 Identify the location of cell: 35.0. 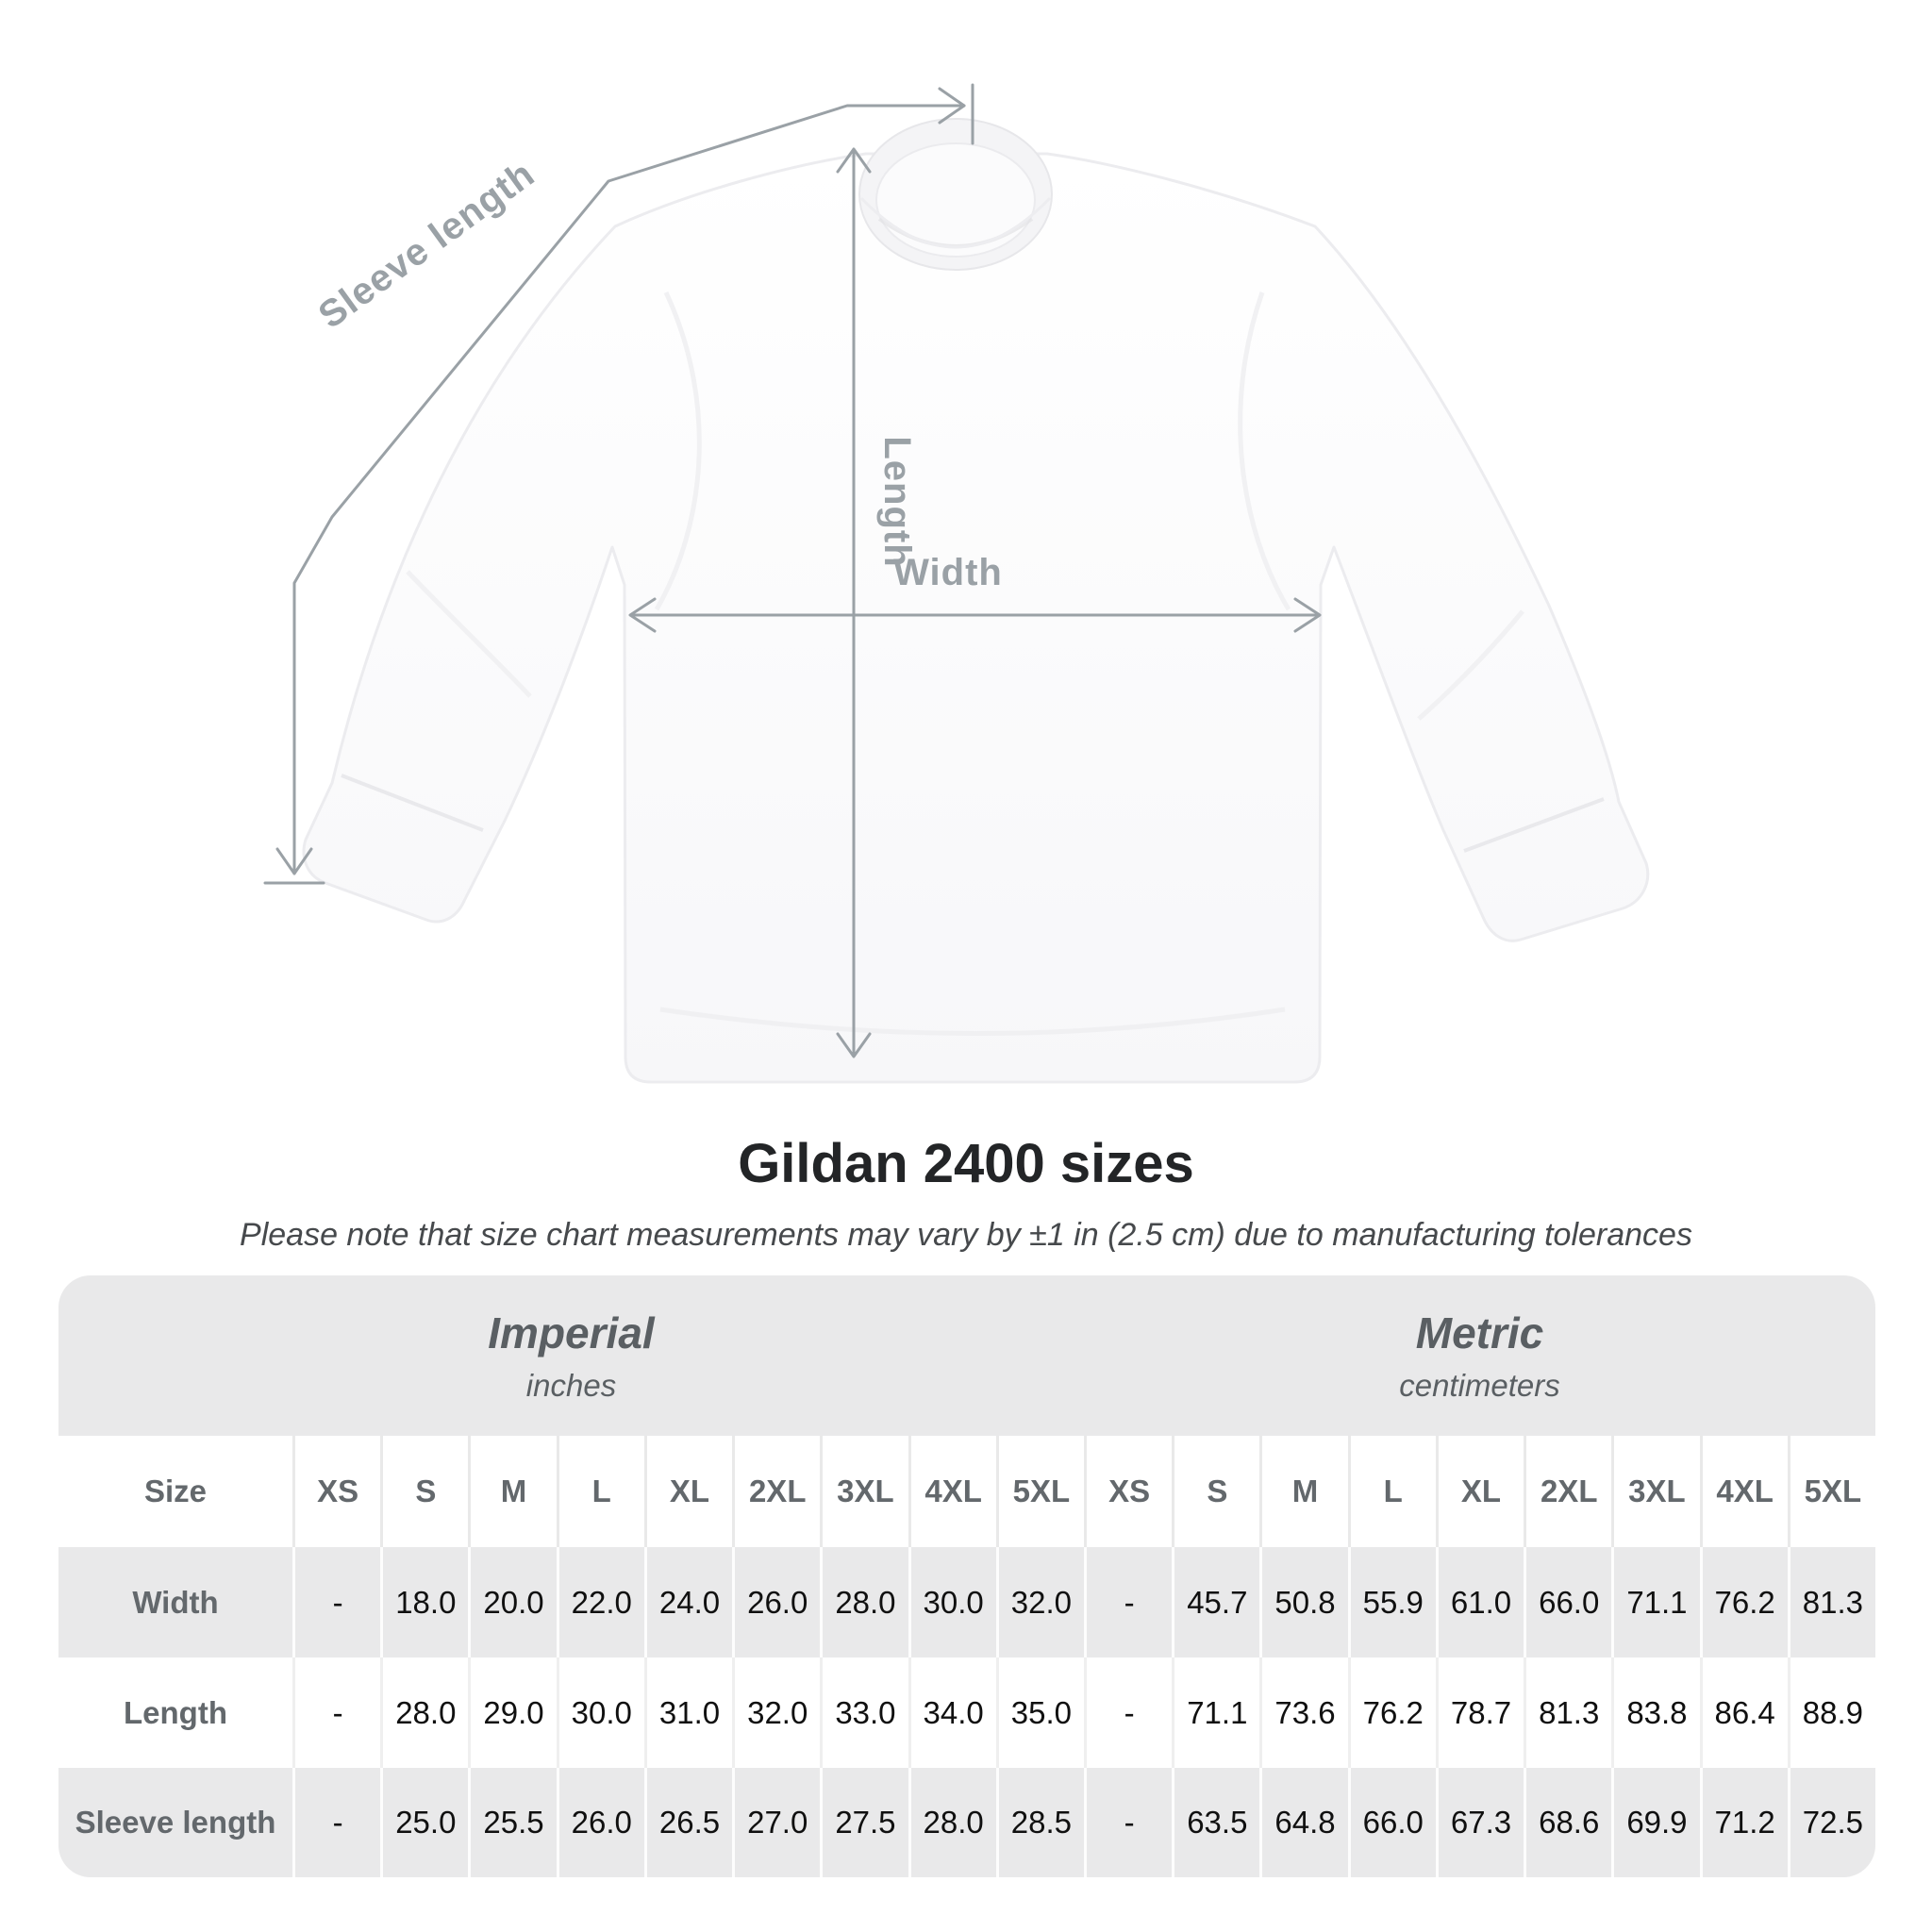
(1039, 1713).